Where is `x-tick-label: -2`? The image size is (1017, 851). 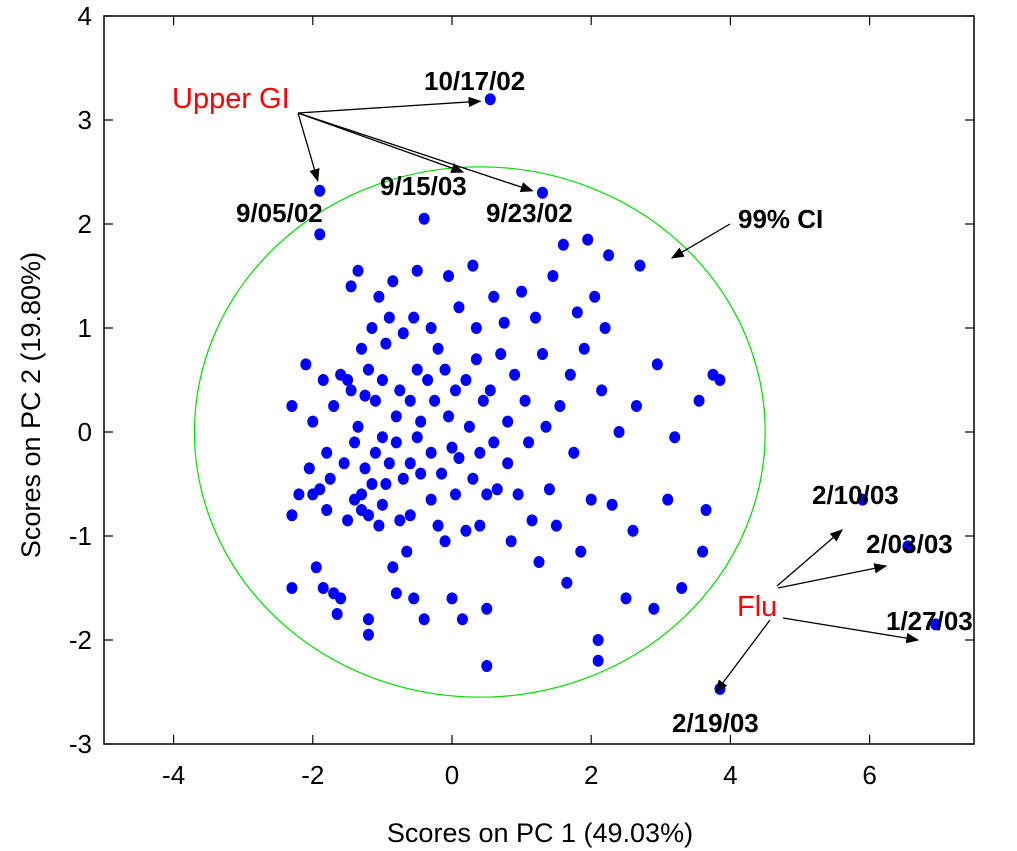
x-tick-label: -2 is located at coordinates (312, 775).